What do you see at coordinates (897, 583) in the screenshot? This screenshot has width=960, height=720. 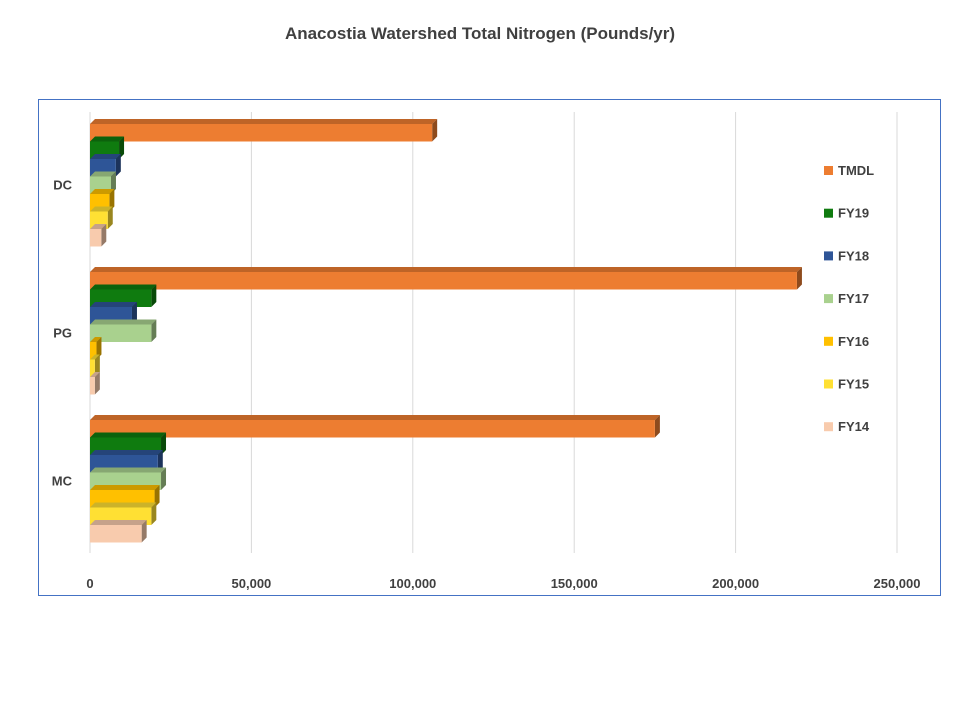 I see `x-tick-label: 250,000` at bounding box center [897, 583].